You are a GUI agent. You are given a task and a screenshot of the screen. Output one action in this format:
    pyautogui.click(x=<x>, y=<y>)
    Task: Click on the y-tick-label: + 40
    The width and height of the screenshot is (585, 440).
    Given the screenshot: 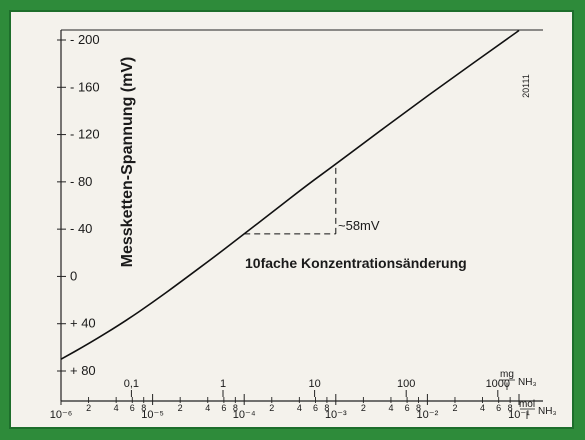 What is the action you would take?
    pyautogui.click(x=83, y=323)
    